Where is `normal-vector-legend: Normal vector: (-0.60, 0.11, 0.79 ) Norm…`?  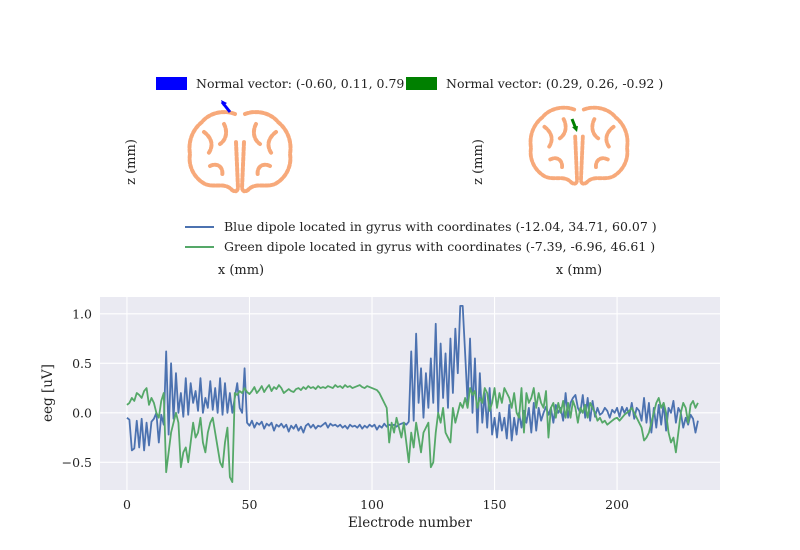 normal-vector-legend: Normal vector: (-0.60, 0.11, 0.79 ) Norm… is located at coordinates (409, 83).